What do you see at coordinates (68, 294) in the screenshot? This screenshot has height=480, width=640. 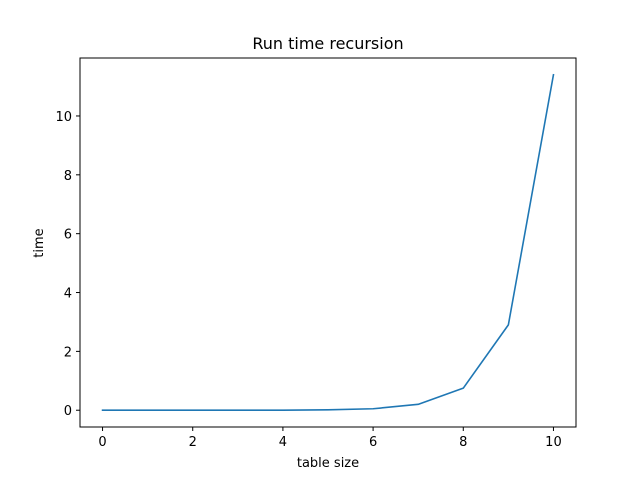 I see `y-tick-label: 4` at bounding box center [68, 294].